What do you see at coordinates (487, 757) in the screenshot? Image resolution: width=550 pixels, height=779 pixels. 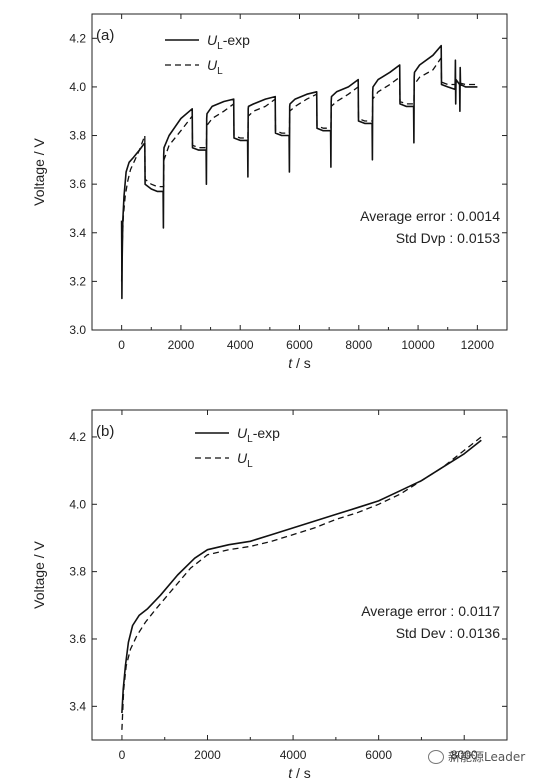 I see `watermark-text: 新能源Leader` at bounding box center [487, 757].